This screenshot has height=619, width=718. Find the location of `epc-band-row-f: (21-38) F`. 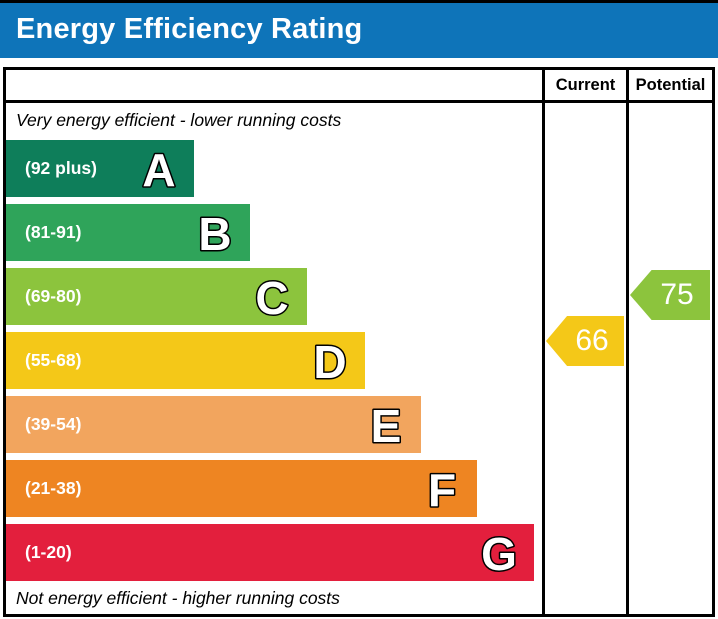

epc-band-row-f: (21-38) F is located at coordinates (274, 488).